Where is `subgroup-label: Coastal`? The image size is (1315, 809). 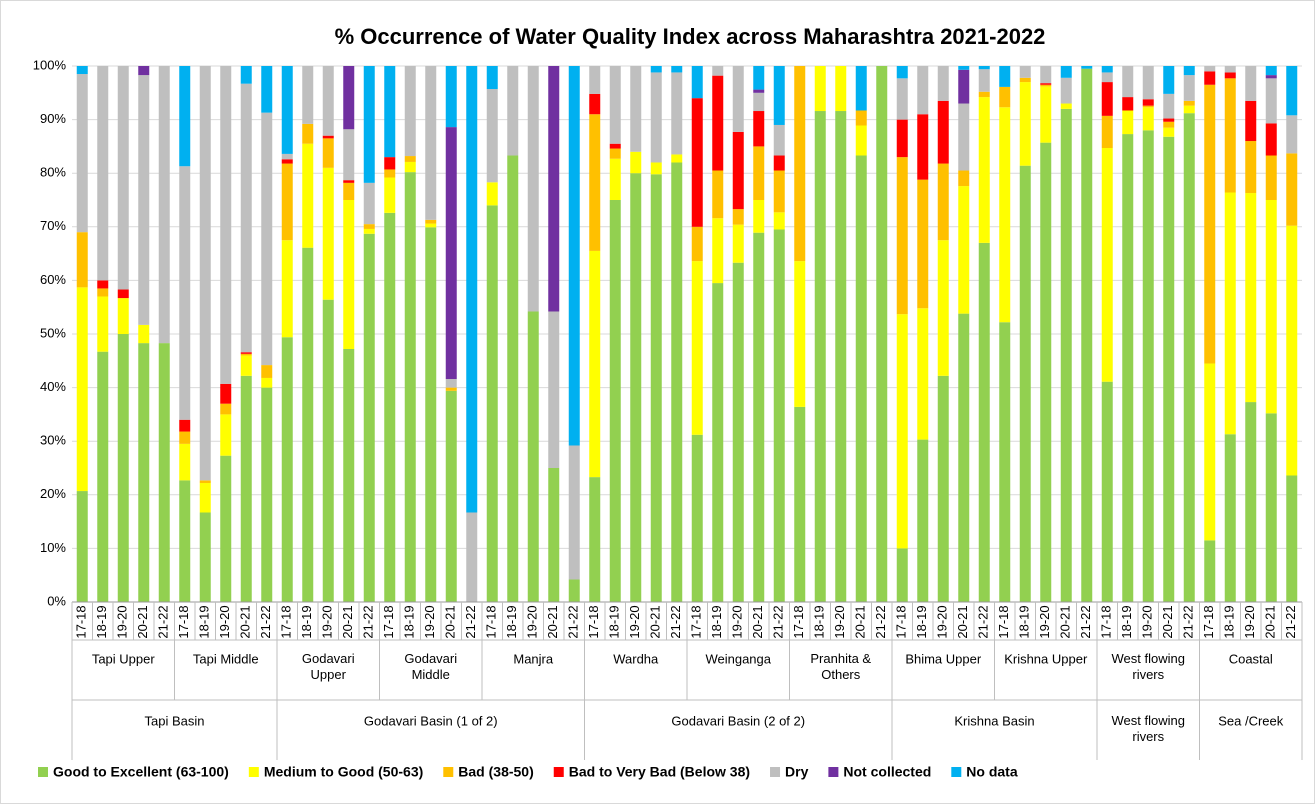 subgroup-label: Coastal is located at coordinates (1251, 658).